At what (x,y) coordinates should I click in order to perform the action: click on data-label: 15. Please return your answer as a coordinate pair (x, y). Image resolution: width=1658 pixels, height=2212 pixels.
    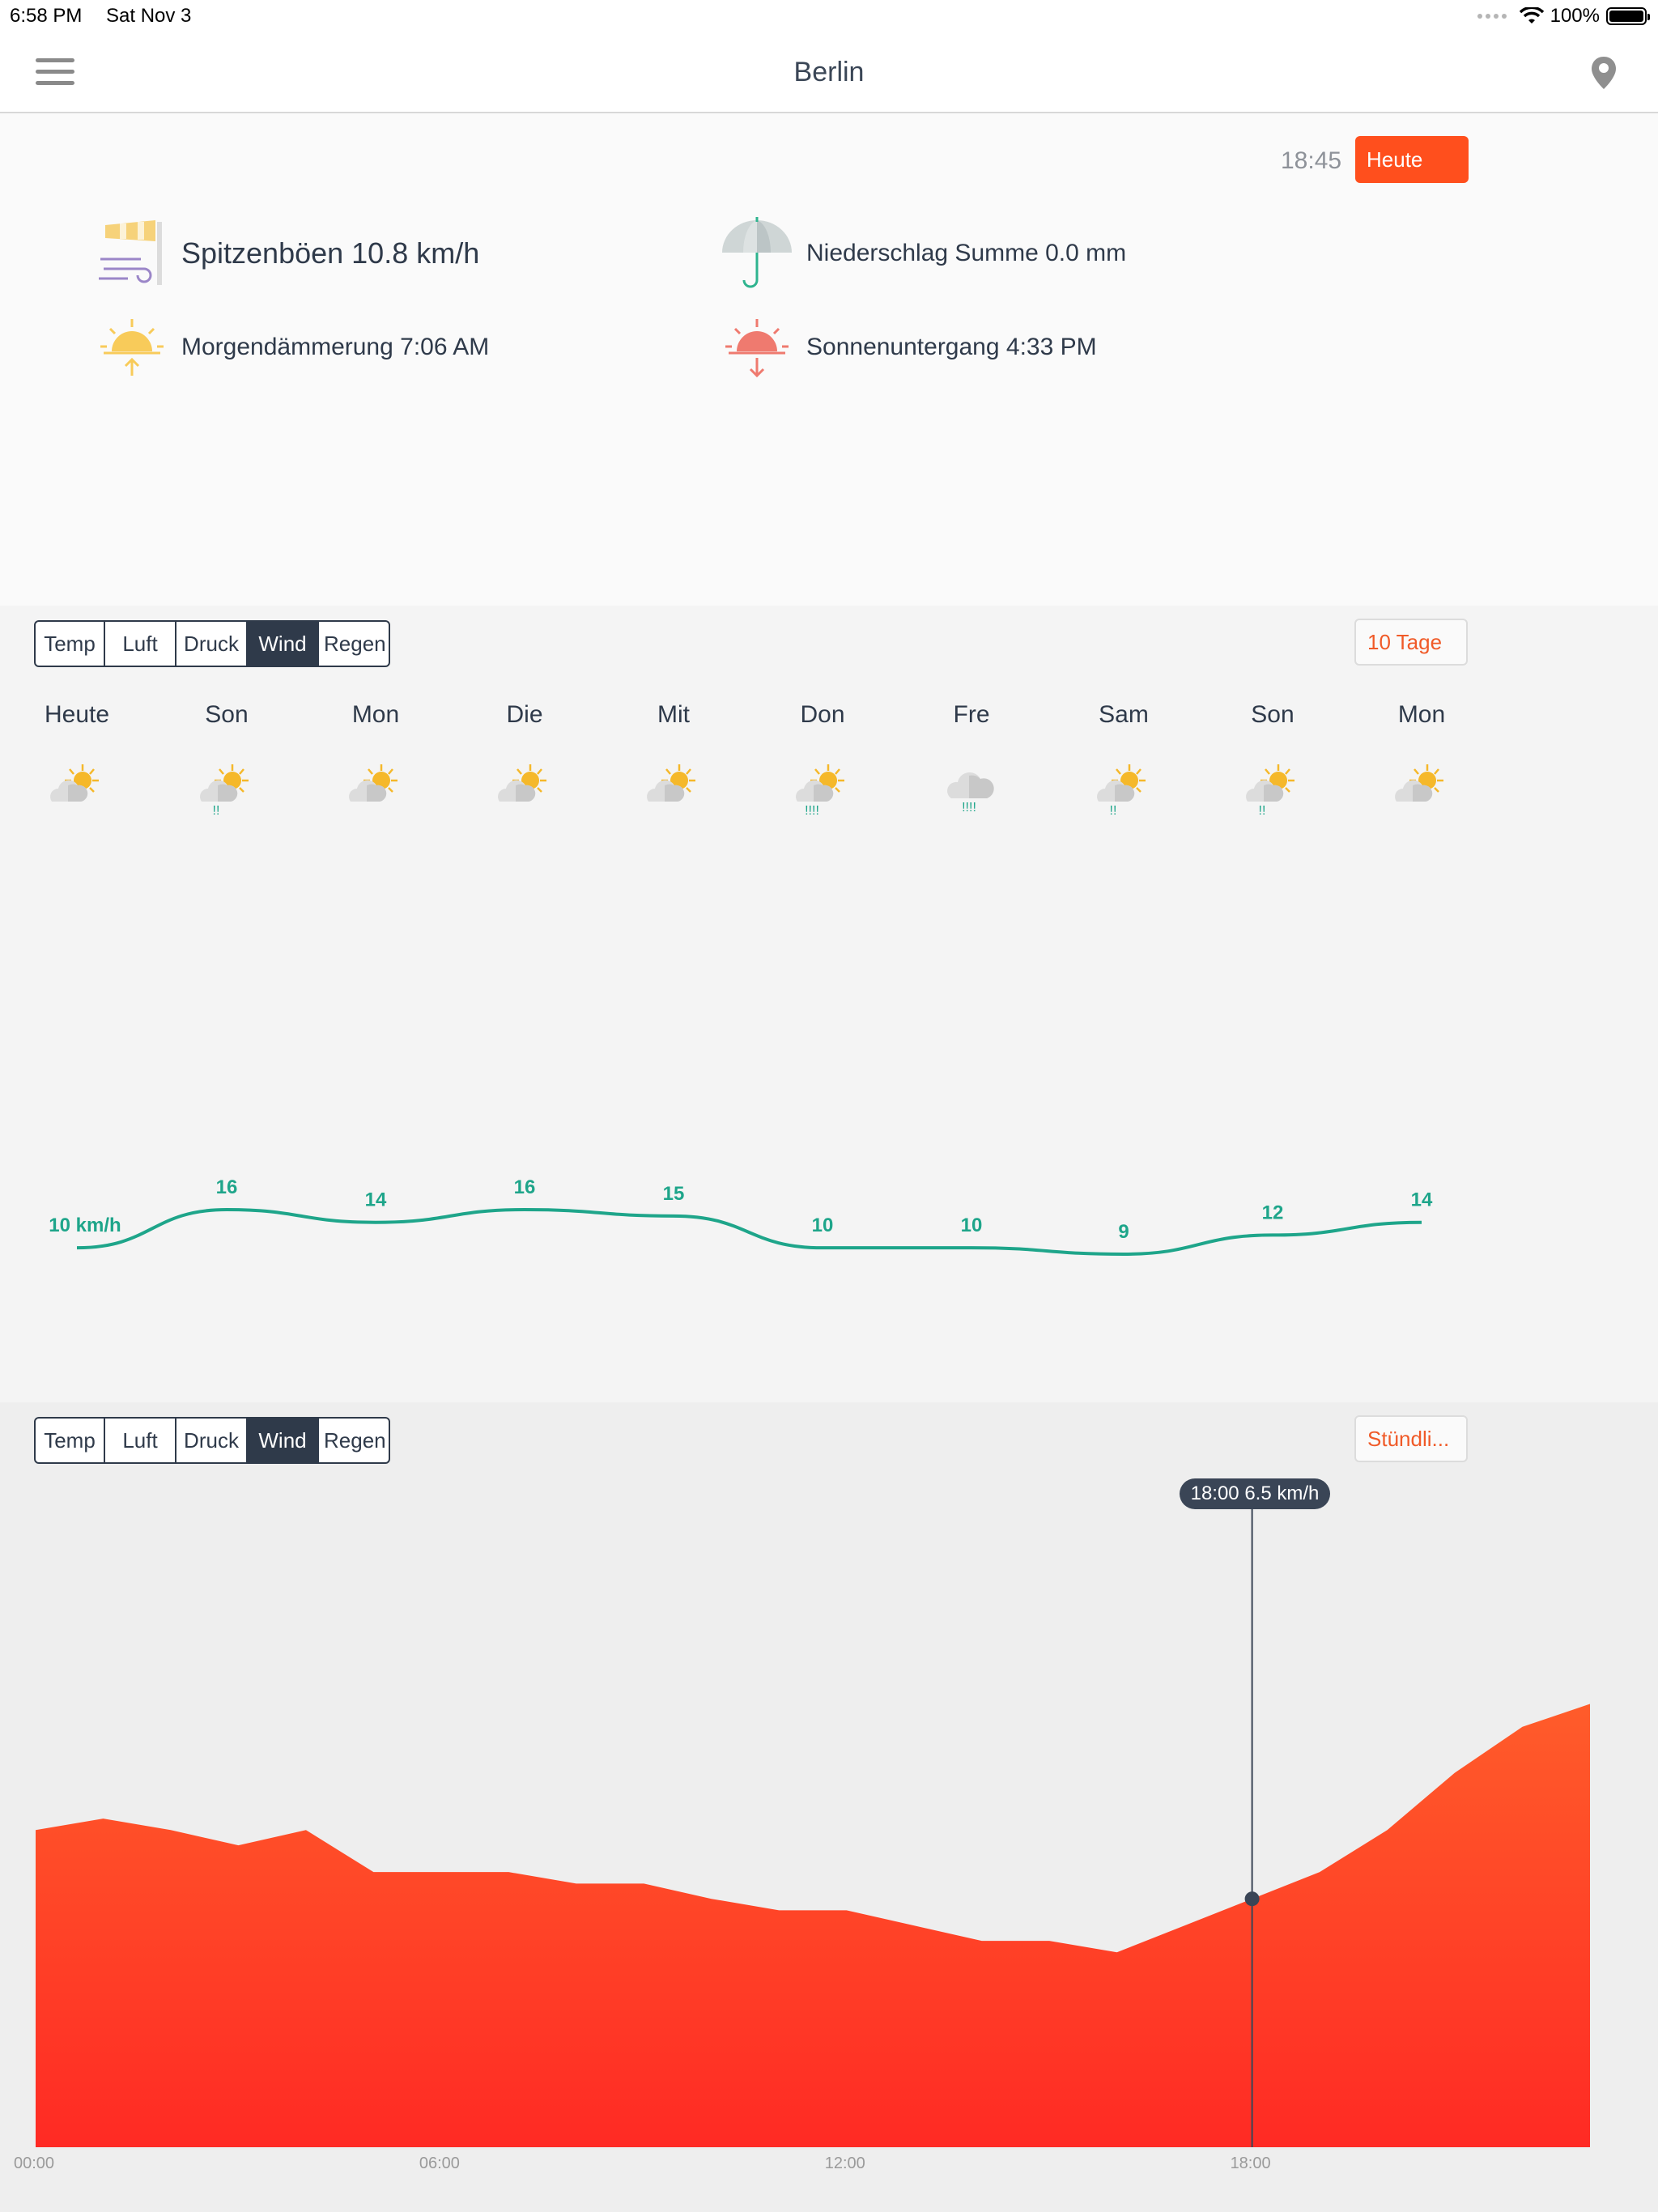
    Looking at the image, I should click on (674, 1194).